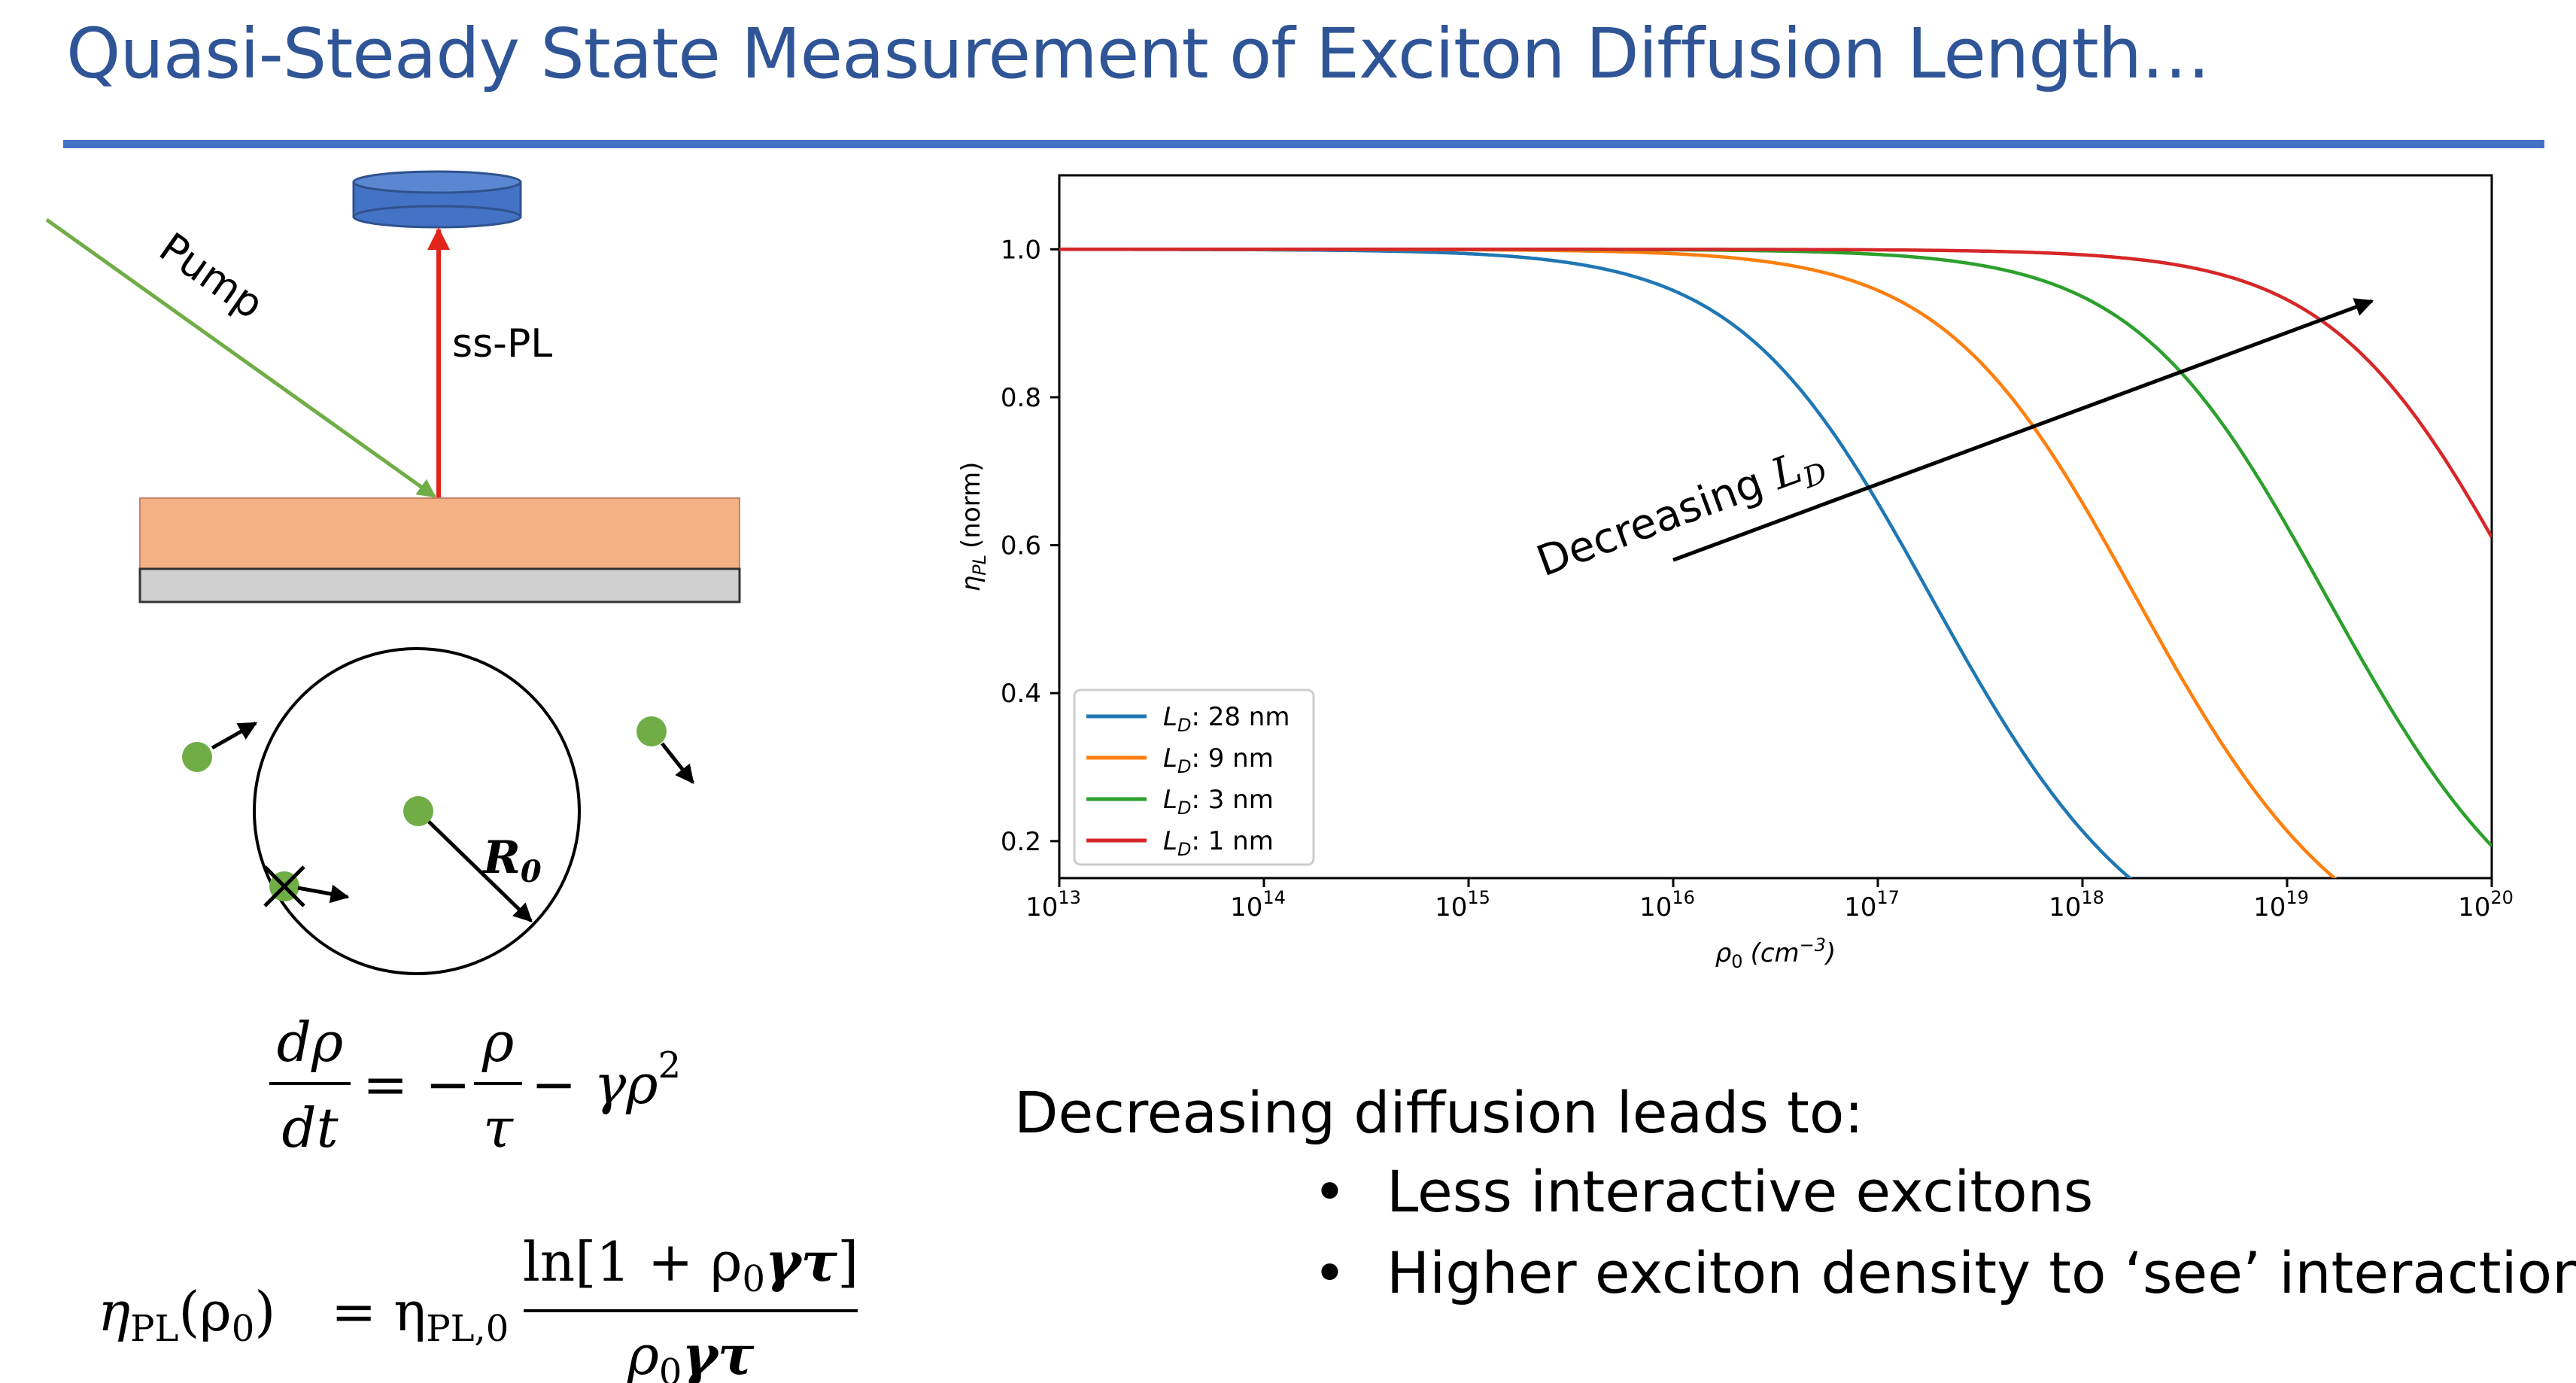 The height and width of the screenshot is (1383, 2576). Describe the element at coordinates (440, 585) in the screenshot. I see `substrate-layer` at that location.